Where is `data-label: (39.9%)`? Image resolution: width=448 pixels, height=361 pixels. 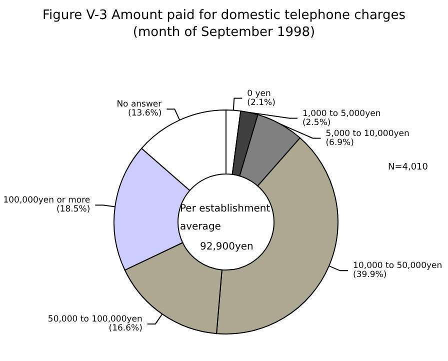
data-label: (39.9%) is located at coordinates (370, 275).